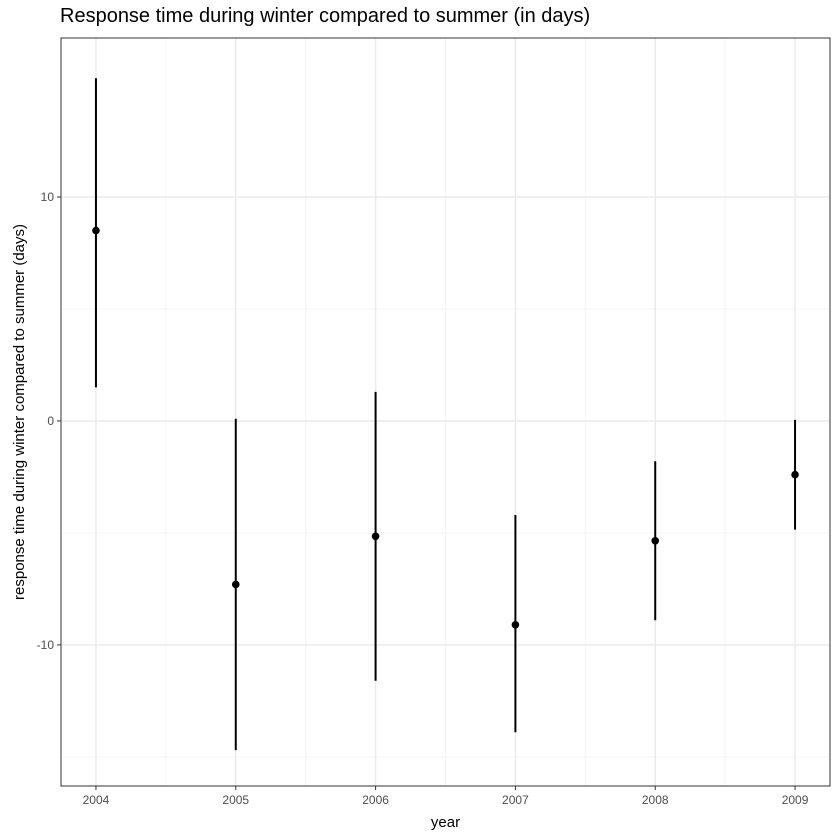  Describe the element at coordinates (655, 800) in the screenshot. I see `x-tick-label: 2008` at that location.